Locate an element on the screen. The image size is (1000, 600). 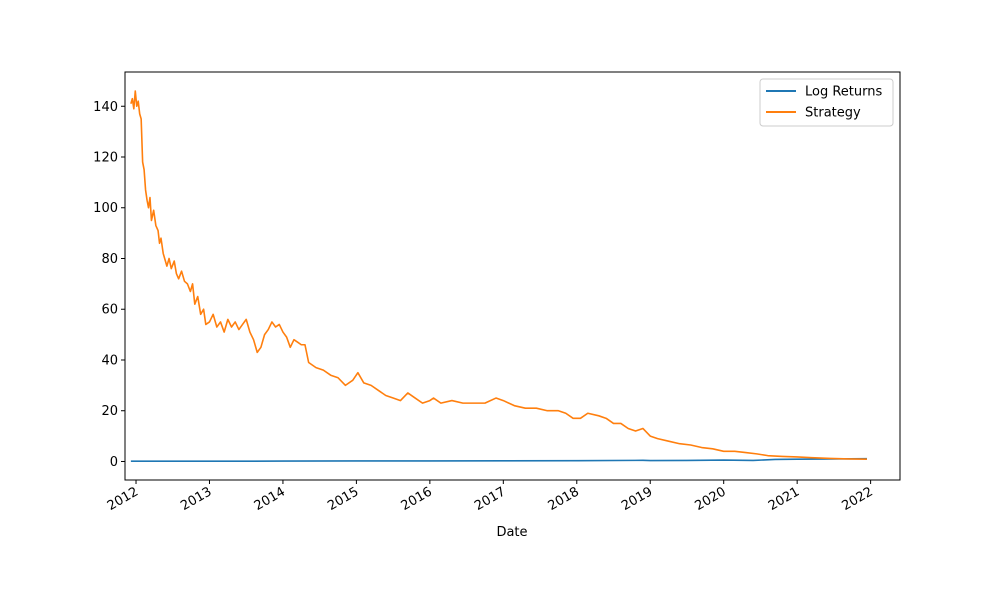
y-axis: 0 20 40 60 80 100 120 140 is located at coordinates (109, 285).